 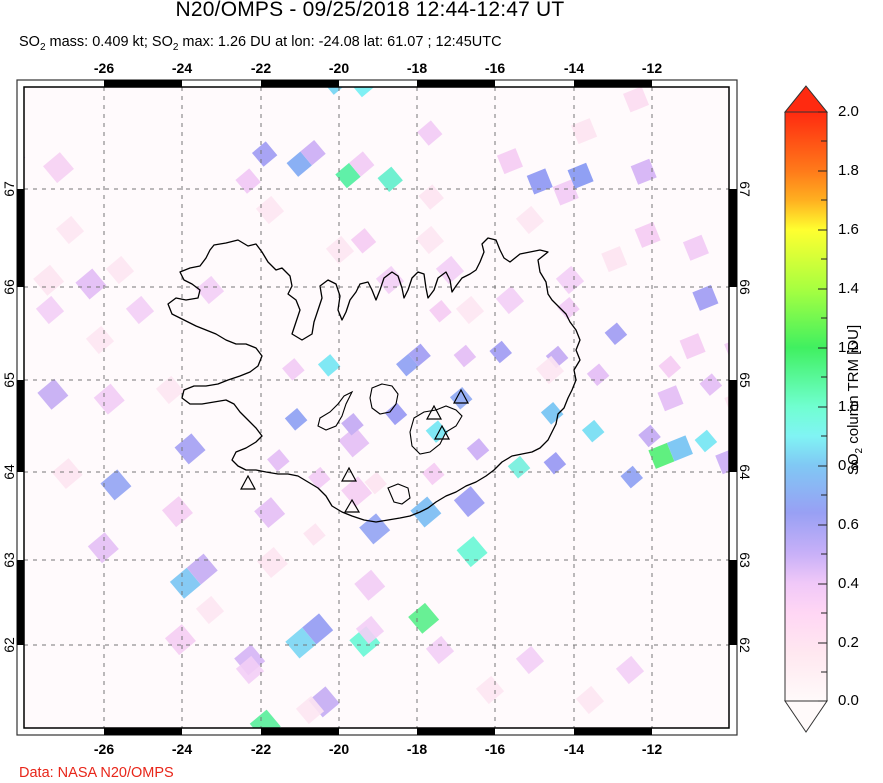 What do you see at coordinates (848, 288) in the screenshot?
I see `colorbar-tick-label: 1.4` at bounding box center [848, 288].